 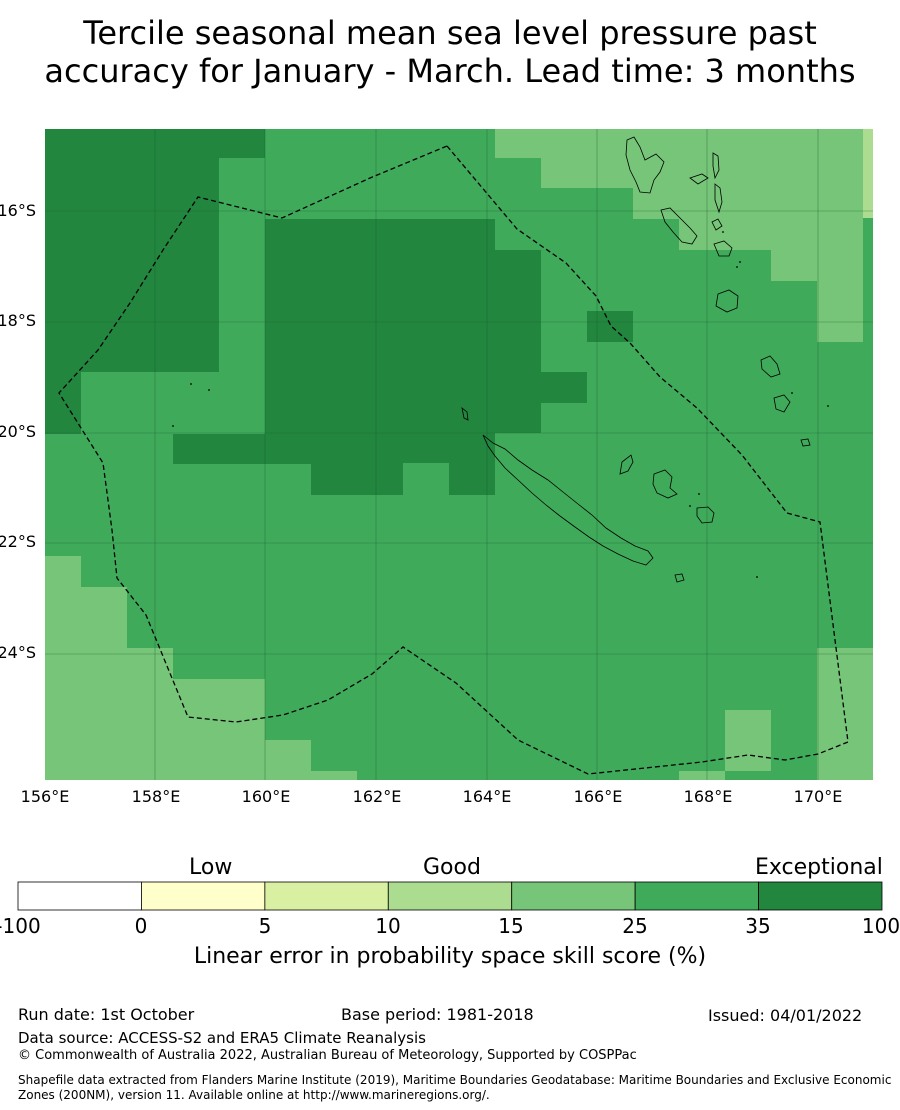 What do you see at coordinates (266, 796) in the screenshot?
I see `lon-label-160e: 160°E` at bounding box center [266, 796].